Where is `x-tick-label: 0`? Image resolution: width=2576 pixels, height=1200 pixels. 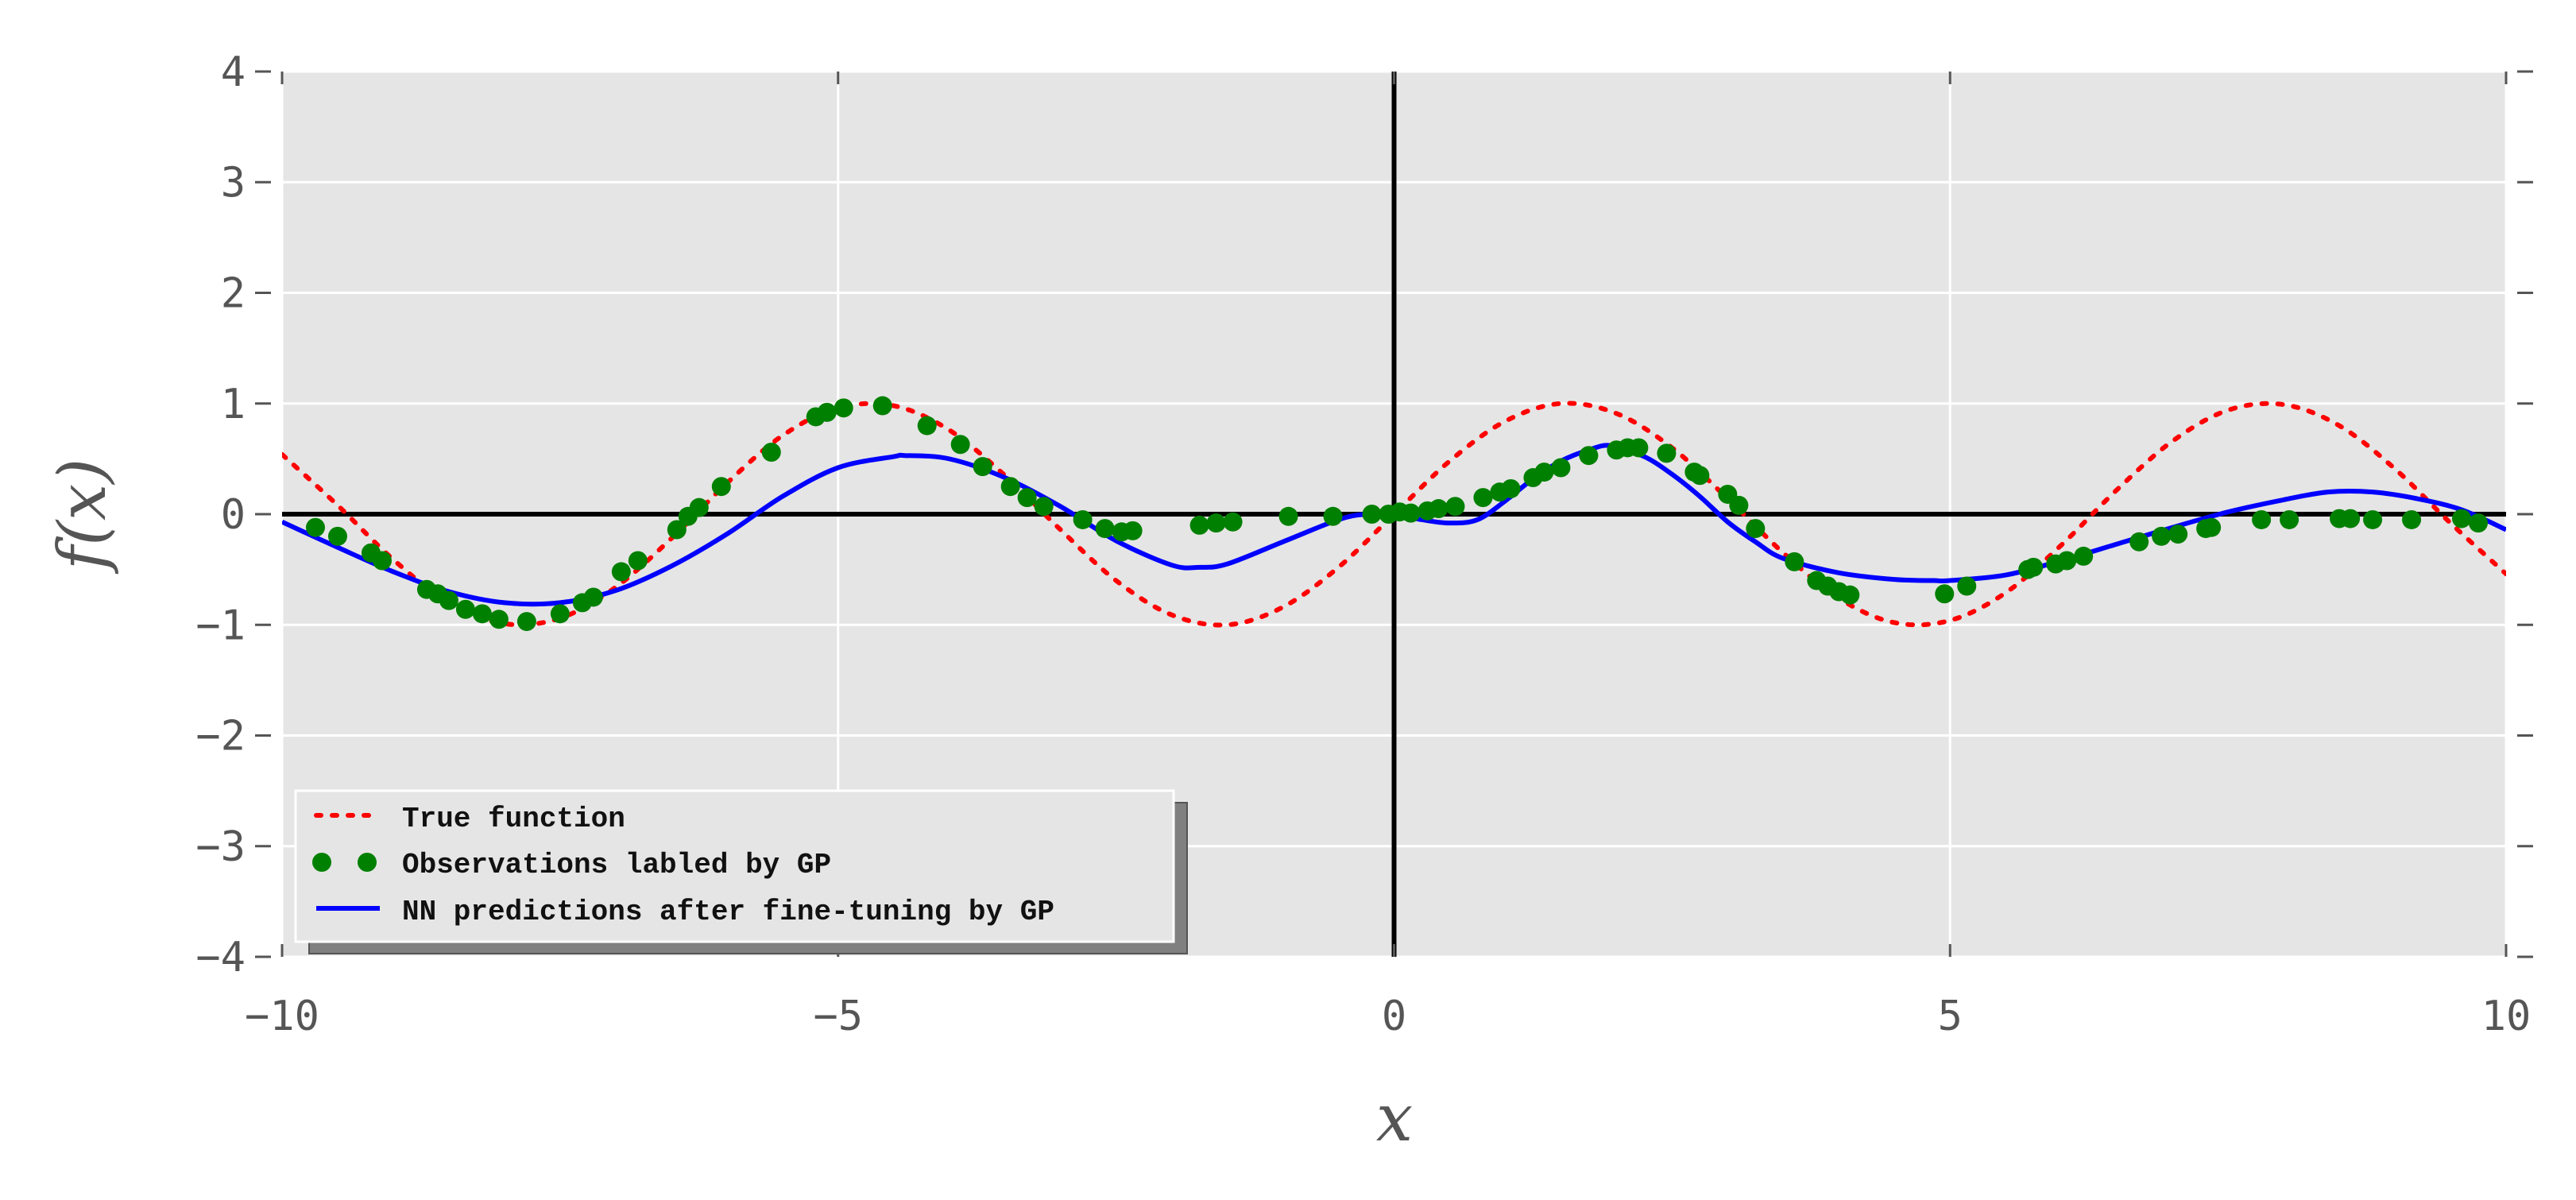 x-tick-label: 0 is located at coordinates (1394, 1016).